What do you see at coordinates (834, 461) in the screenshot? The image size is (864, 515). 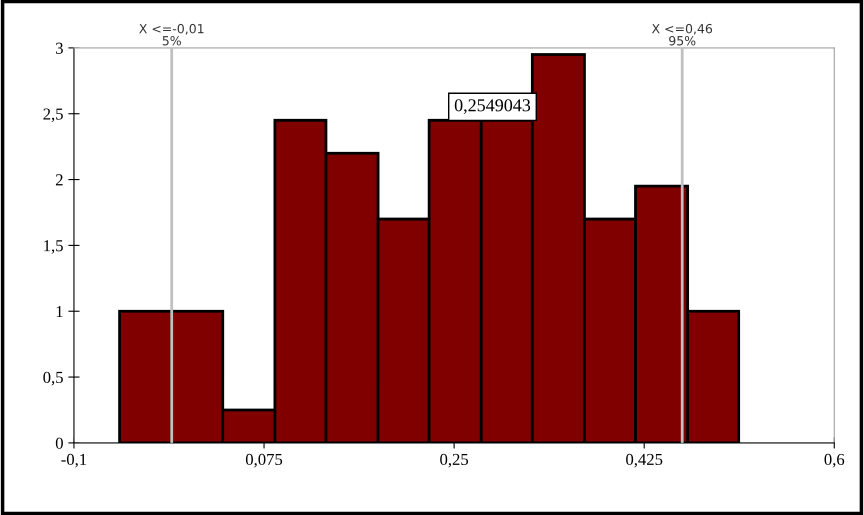 I see `x-tick-label: 0,6` at bounding box center [834, 461].